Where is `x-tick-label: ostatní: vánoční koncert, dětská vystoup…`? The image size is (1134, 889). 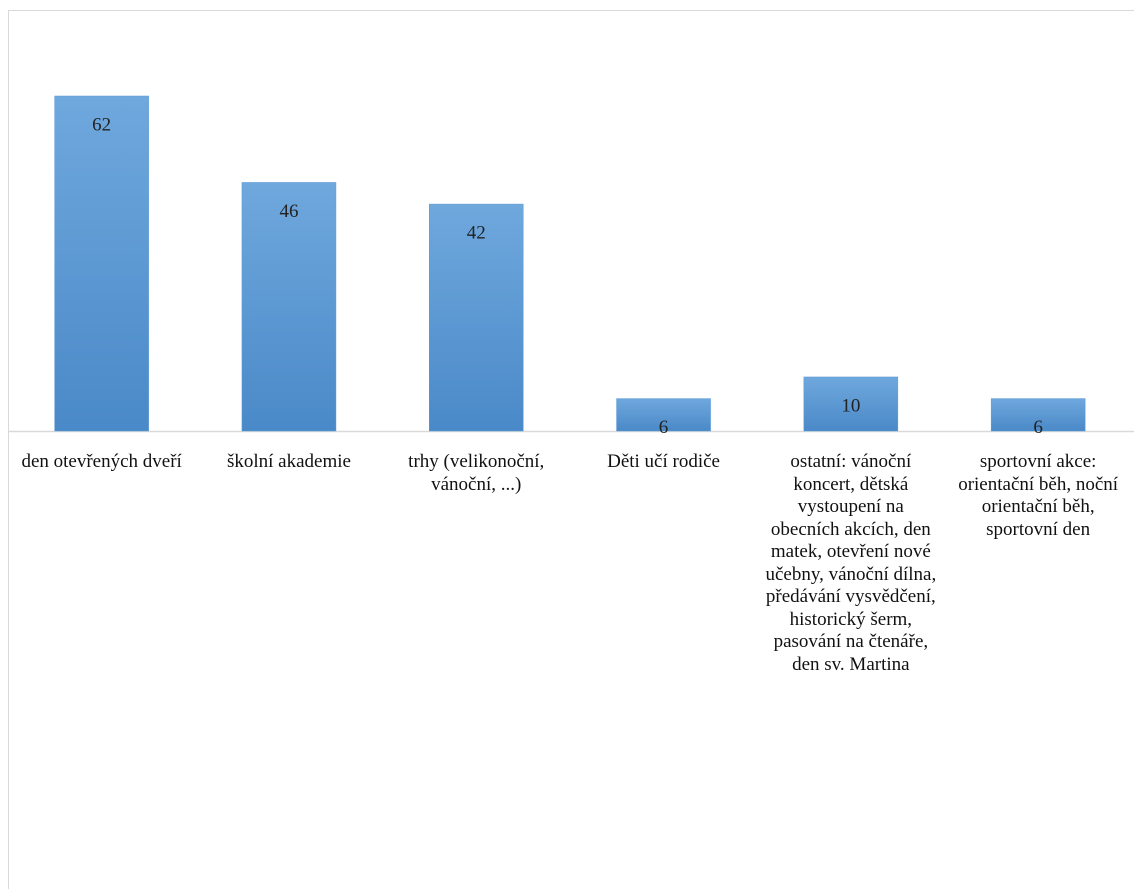 x-tick-label: ostatní: vánoční koncert, dětská vystoup… is located at coordinates (851, 563).